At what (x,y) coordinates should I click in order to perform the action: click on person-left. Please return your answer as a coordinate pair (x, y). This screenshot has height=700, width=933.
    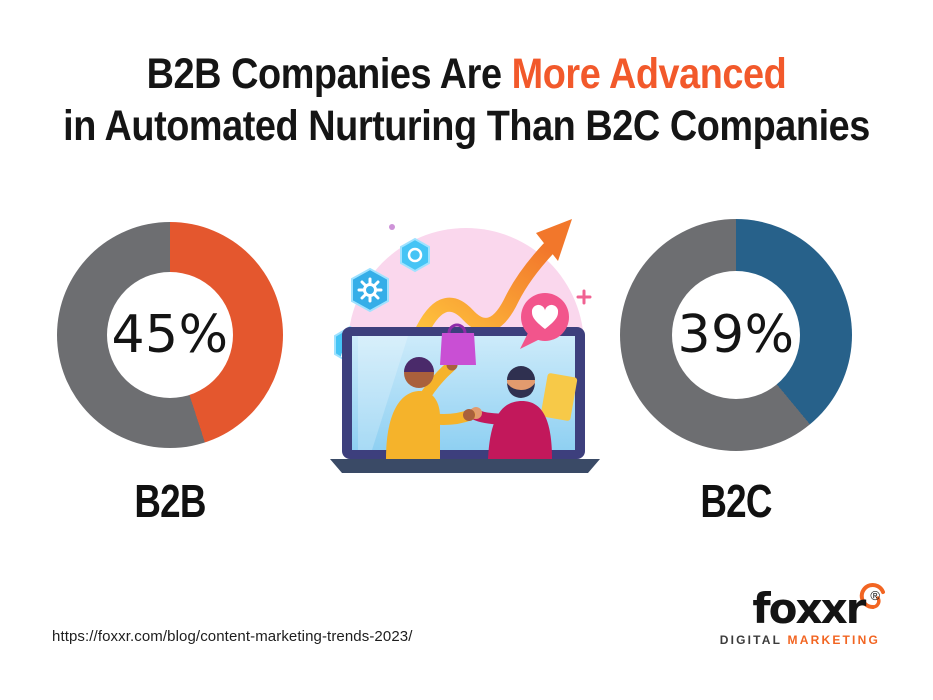
    Looking at the image, I should click on (431, 408).